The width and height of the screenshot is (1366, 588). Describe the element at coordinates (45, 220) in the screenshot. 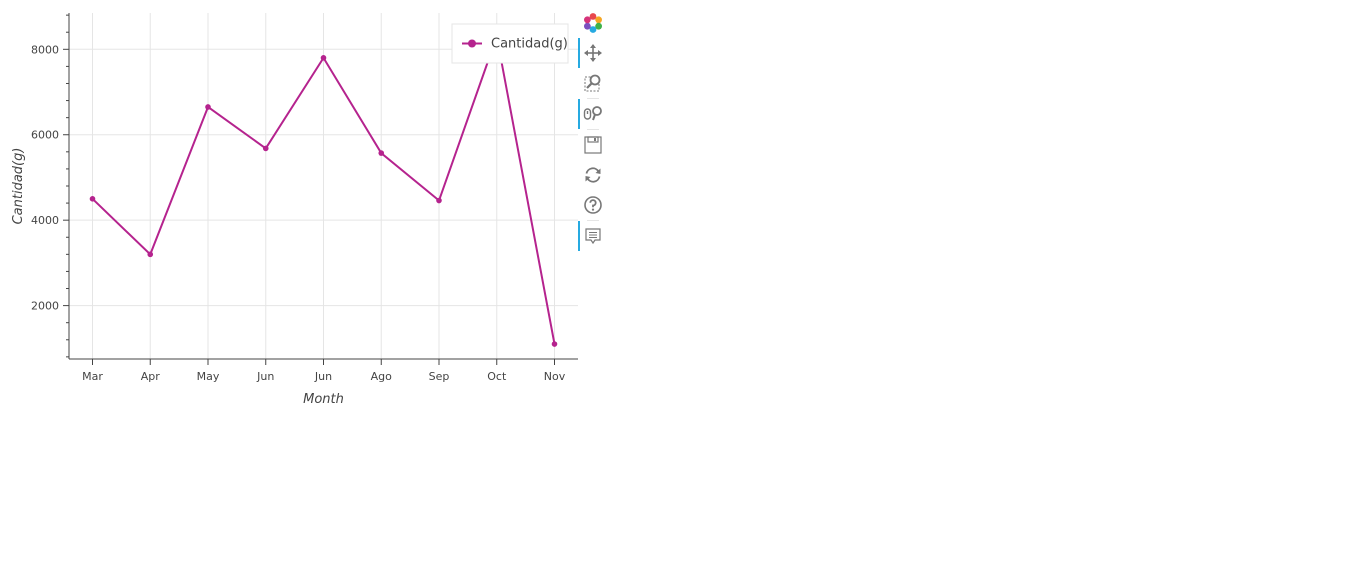

I see `y-tick-label: 4000` at that location.